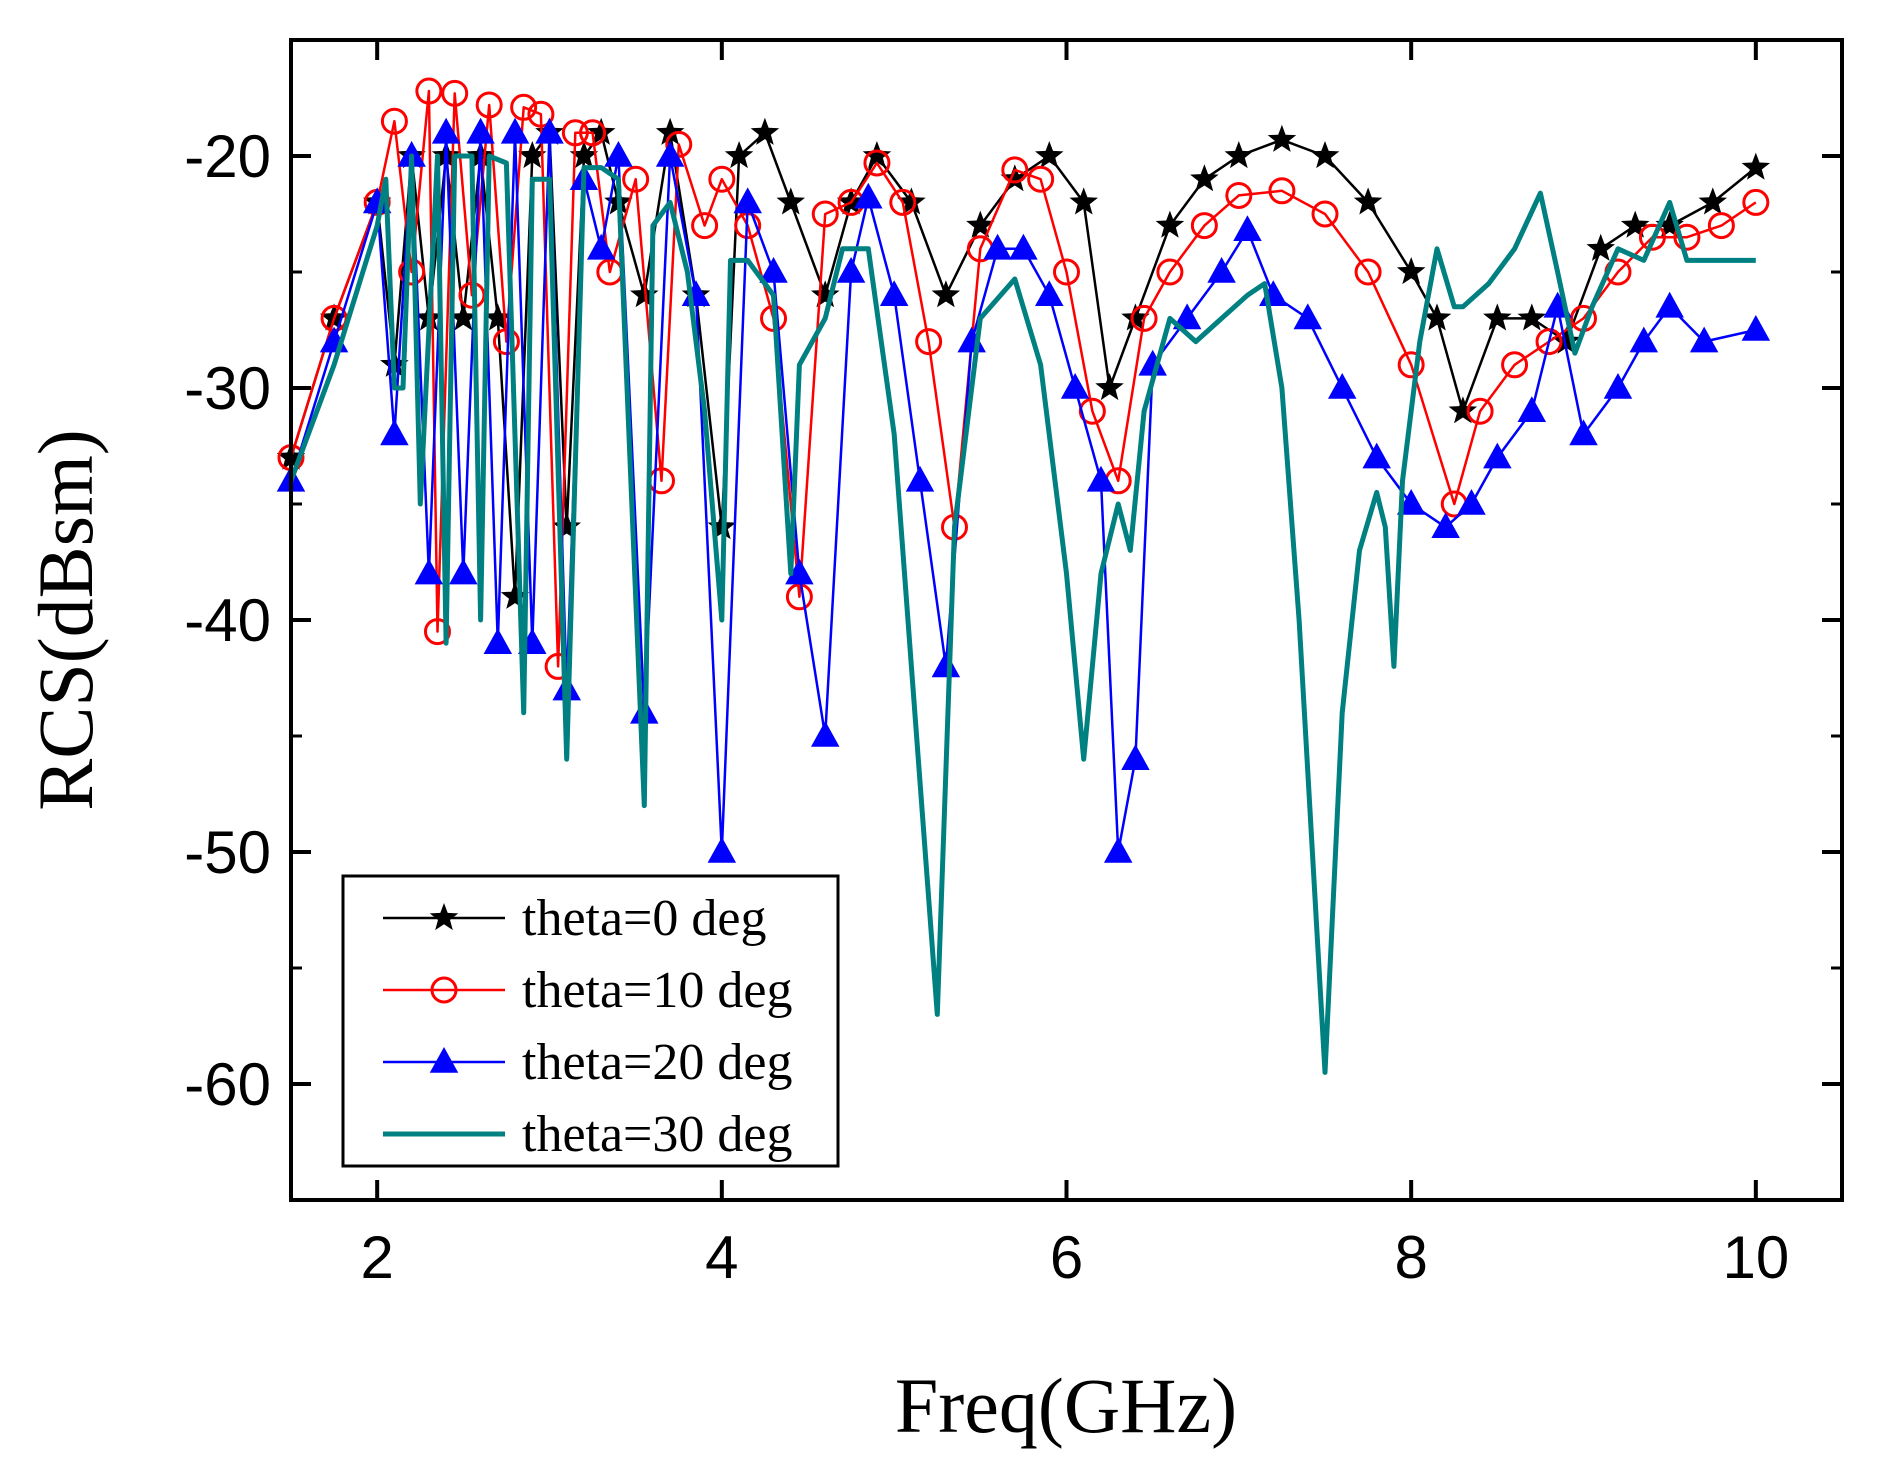  I want to click on y-tick-label-1: -50, so click(227, 852).